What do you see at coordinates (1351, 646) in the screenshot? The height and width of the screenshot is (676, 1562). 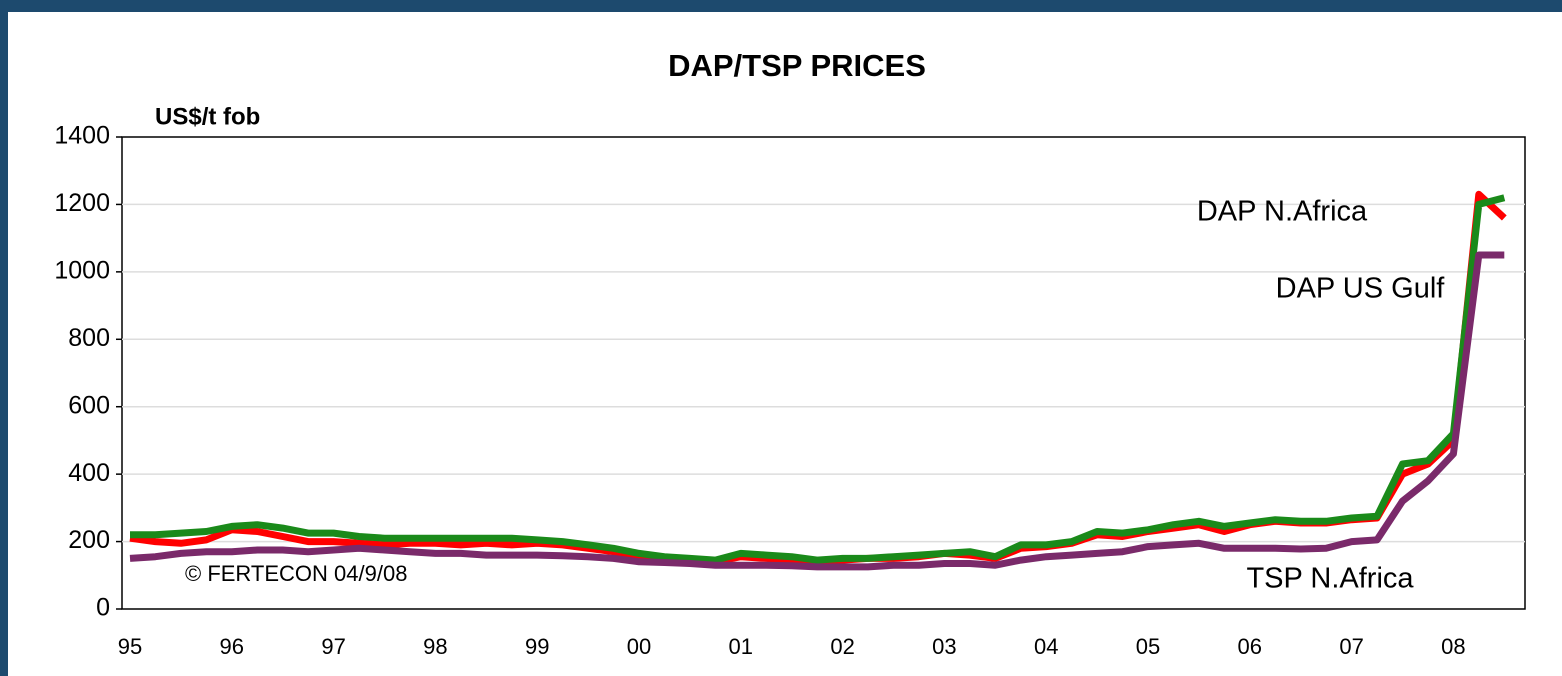 I see `x-tick-label: 07` at bounding box center [1351, 646].